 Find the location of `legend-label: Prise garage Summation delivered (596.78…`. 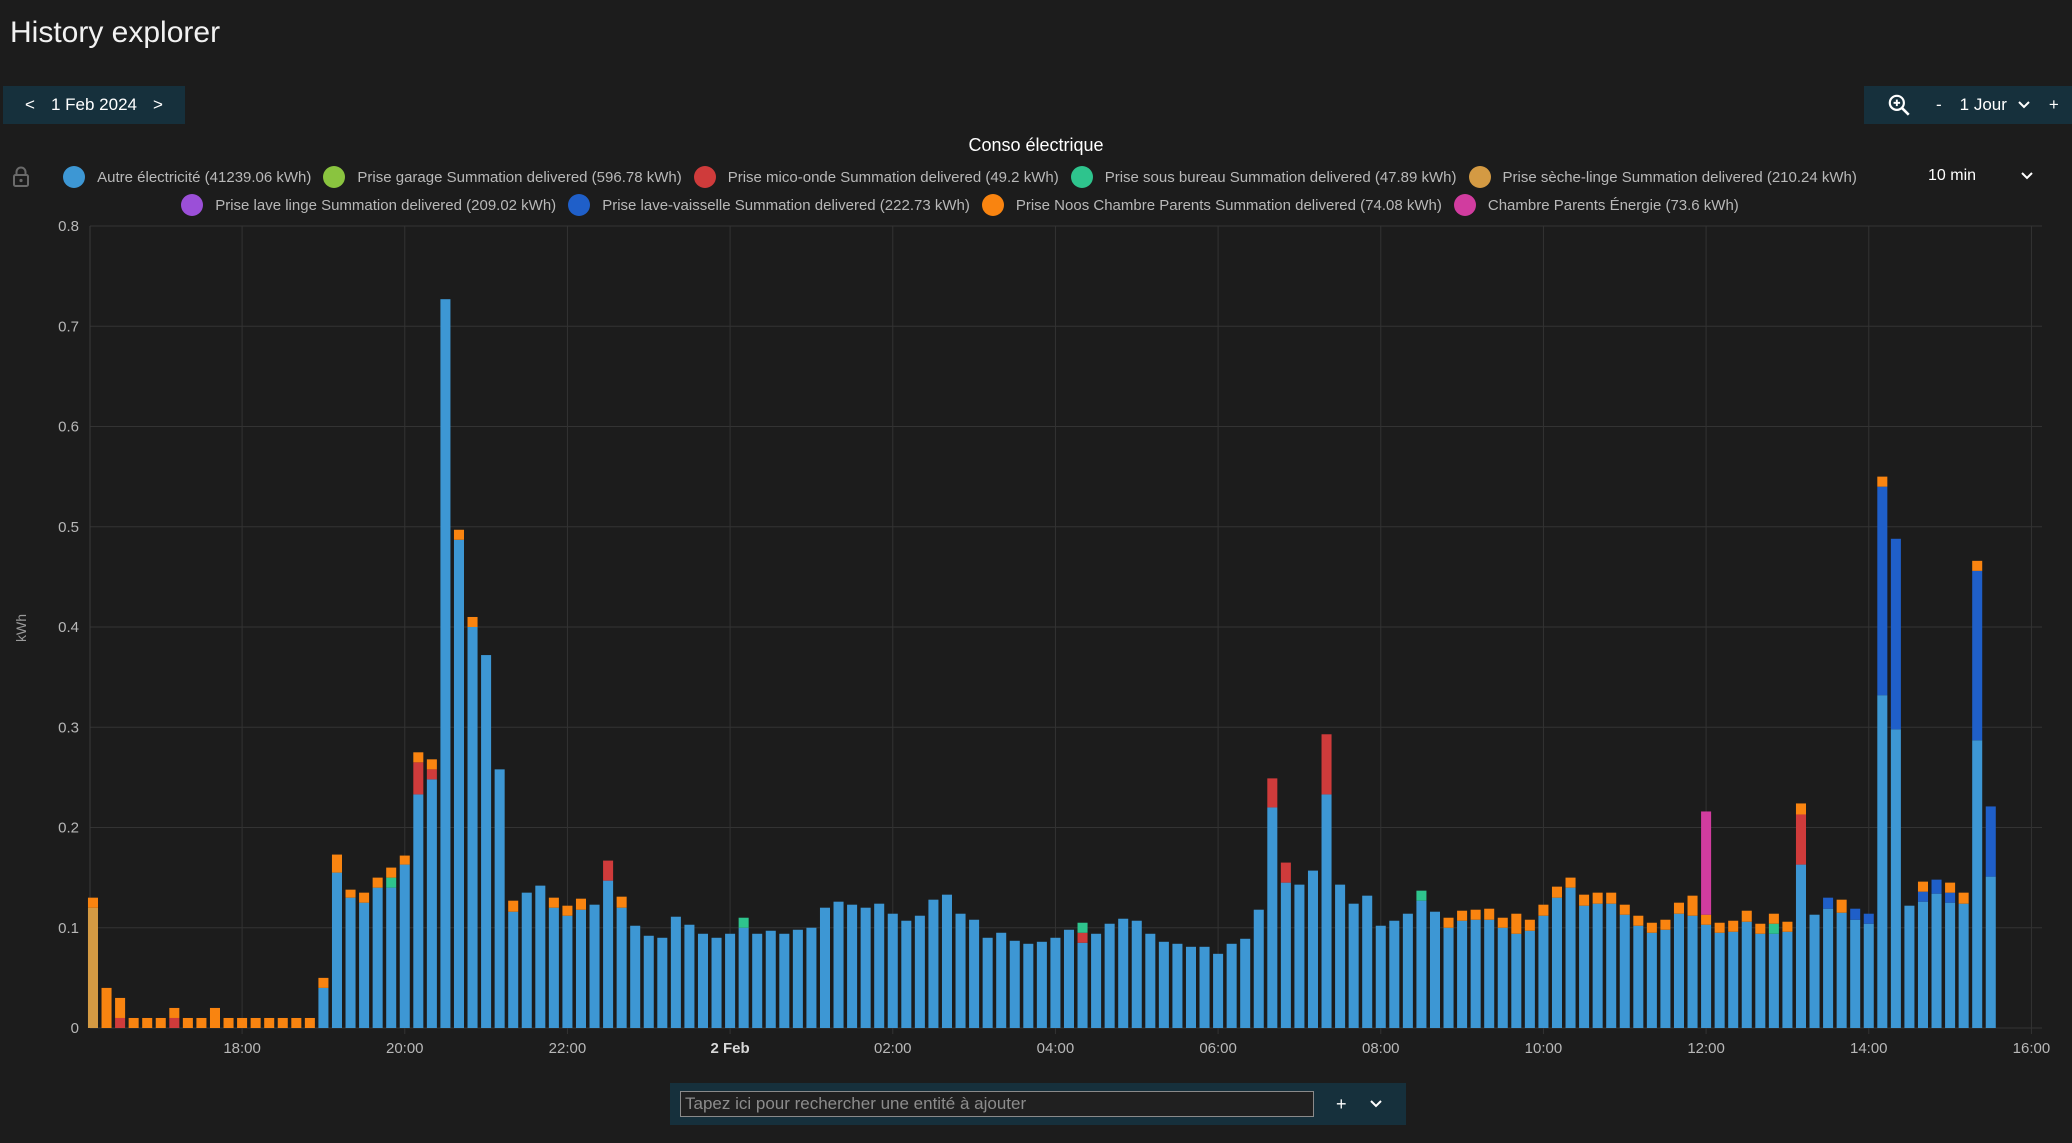

legend-label: Prise garage Summation delivered (596.78… is located at coordinates (519, 177).